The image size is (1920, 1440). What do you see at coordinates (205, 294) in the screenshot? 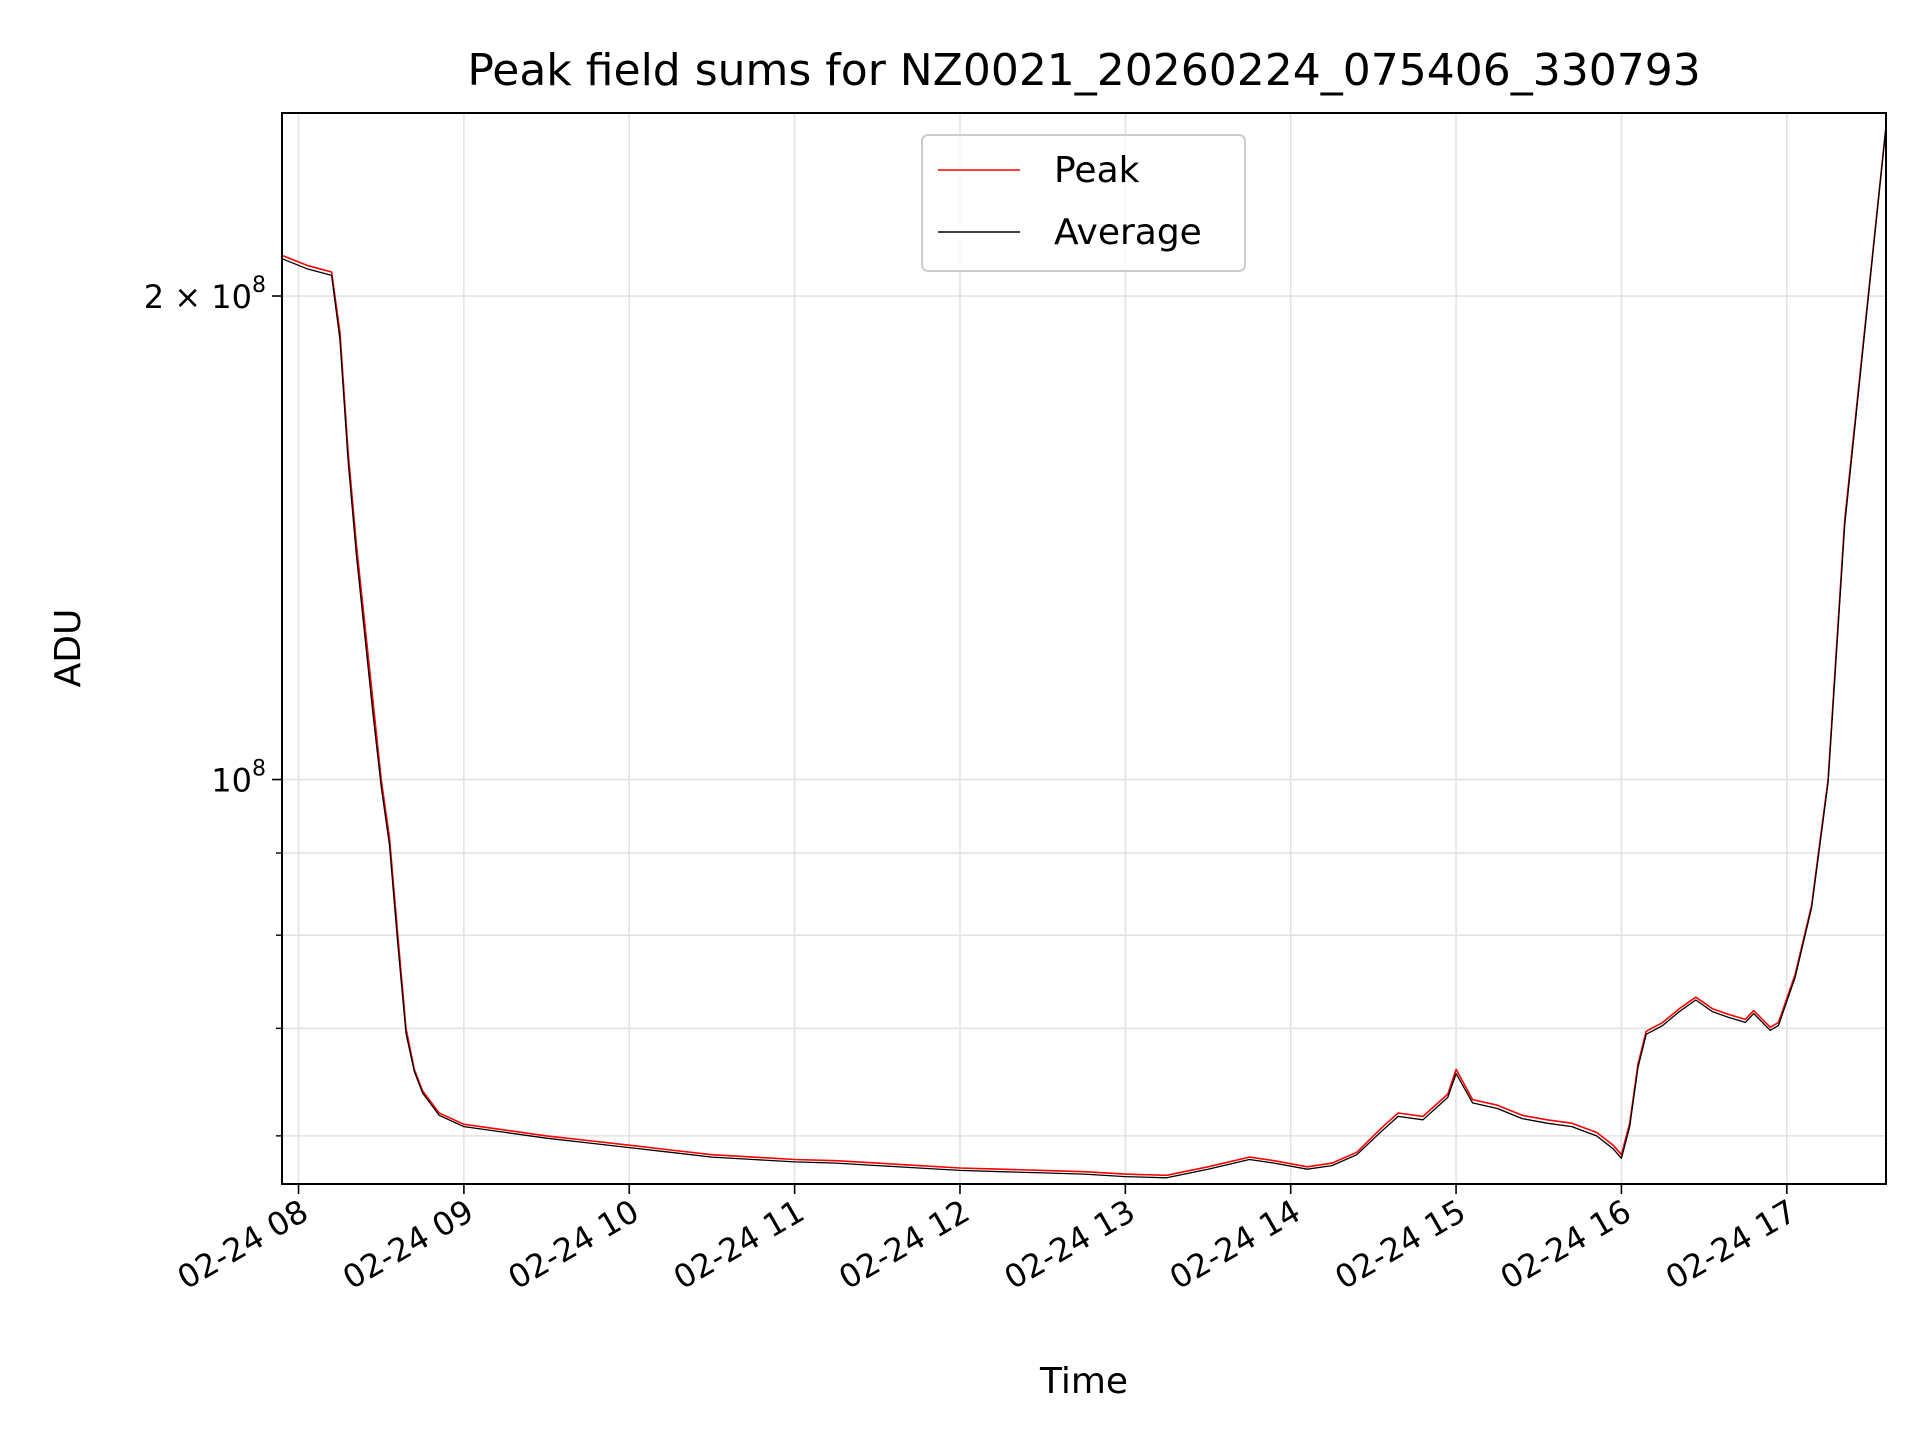
I see `y-tick-label: 2 × 108` at bounding box center [205, 294].